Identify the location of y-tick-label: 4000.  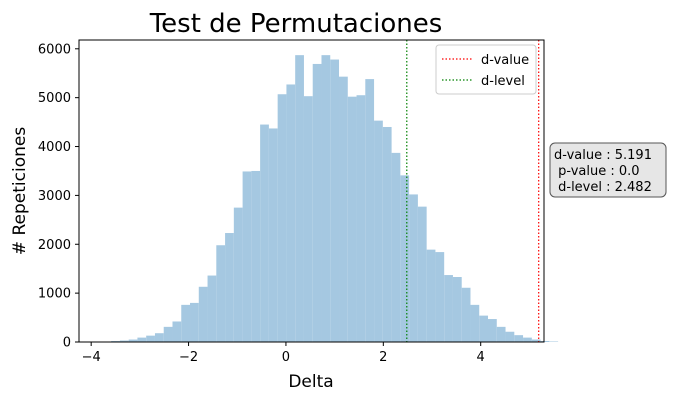
(54, 147).